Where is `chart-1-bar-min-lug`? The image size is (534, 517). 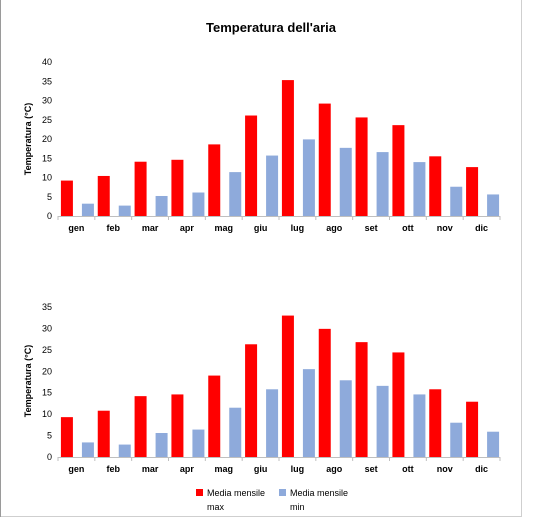 chart-1-bar-min-lug is located at coordinates (308, 177).